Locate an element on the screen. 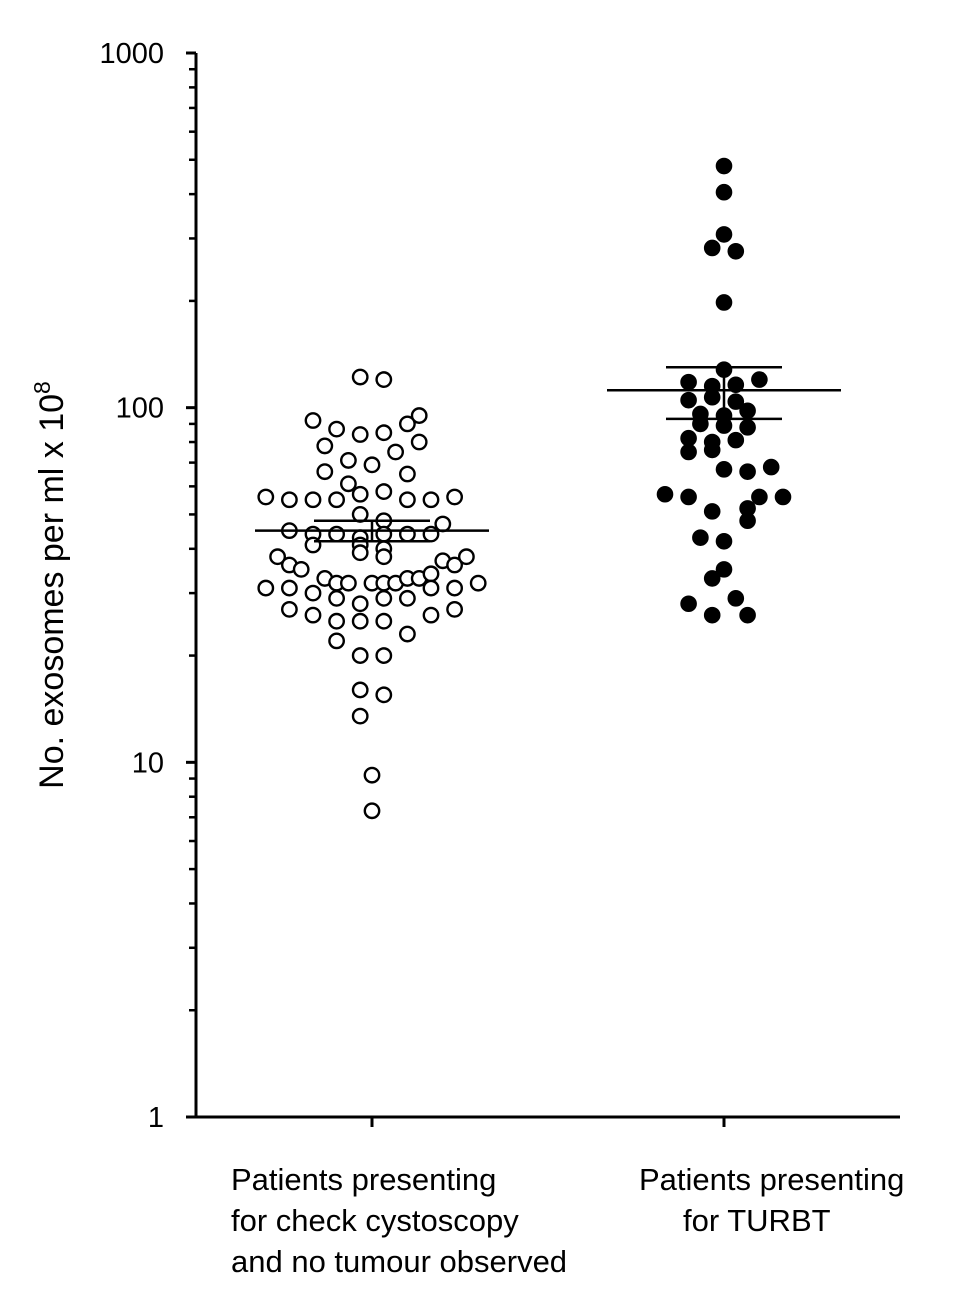 The image size is (963, 1306). y-axis-title: No. exosomes per ml x 108 is located at coordinates (50, 585).